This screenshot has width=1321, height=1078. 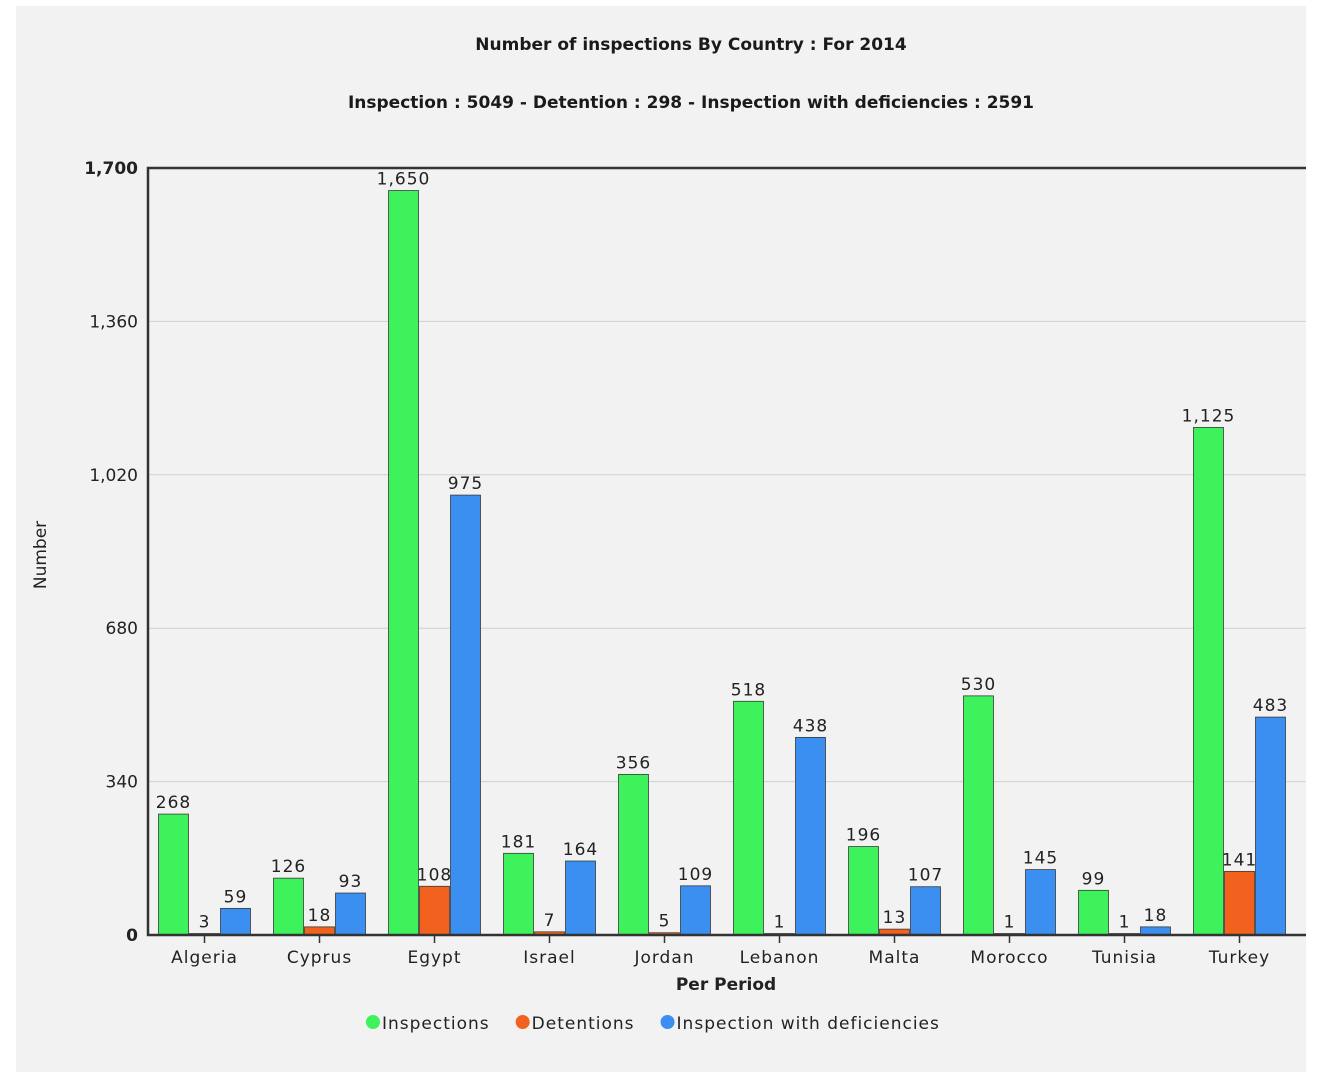 I want to click on data-label: 483, so click(x=1270, y=706).